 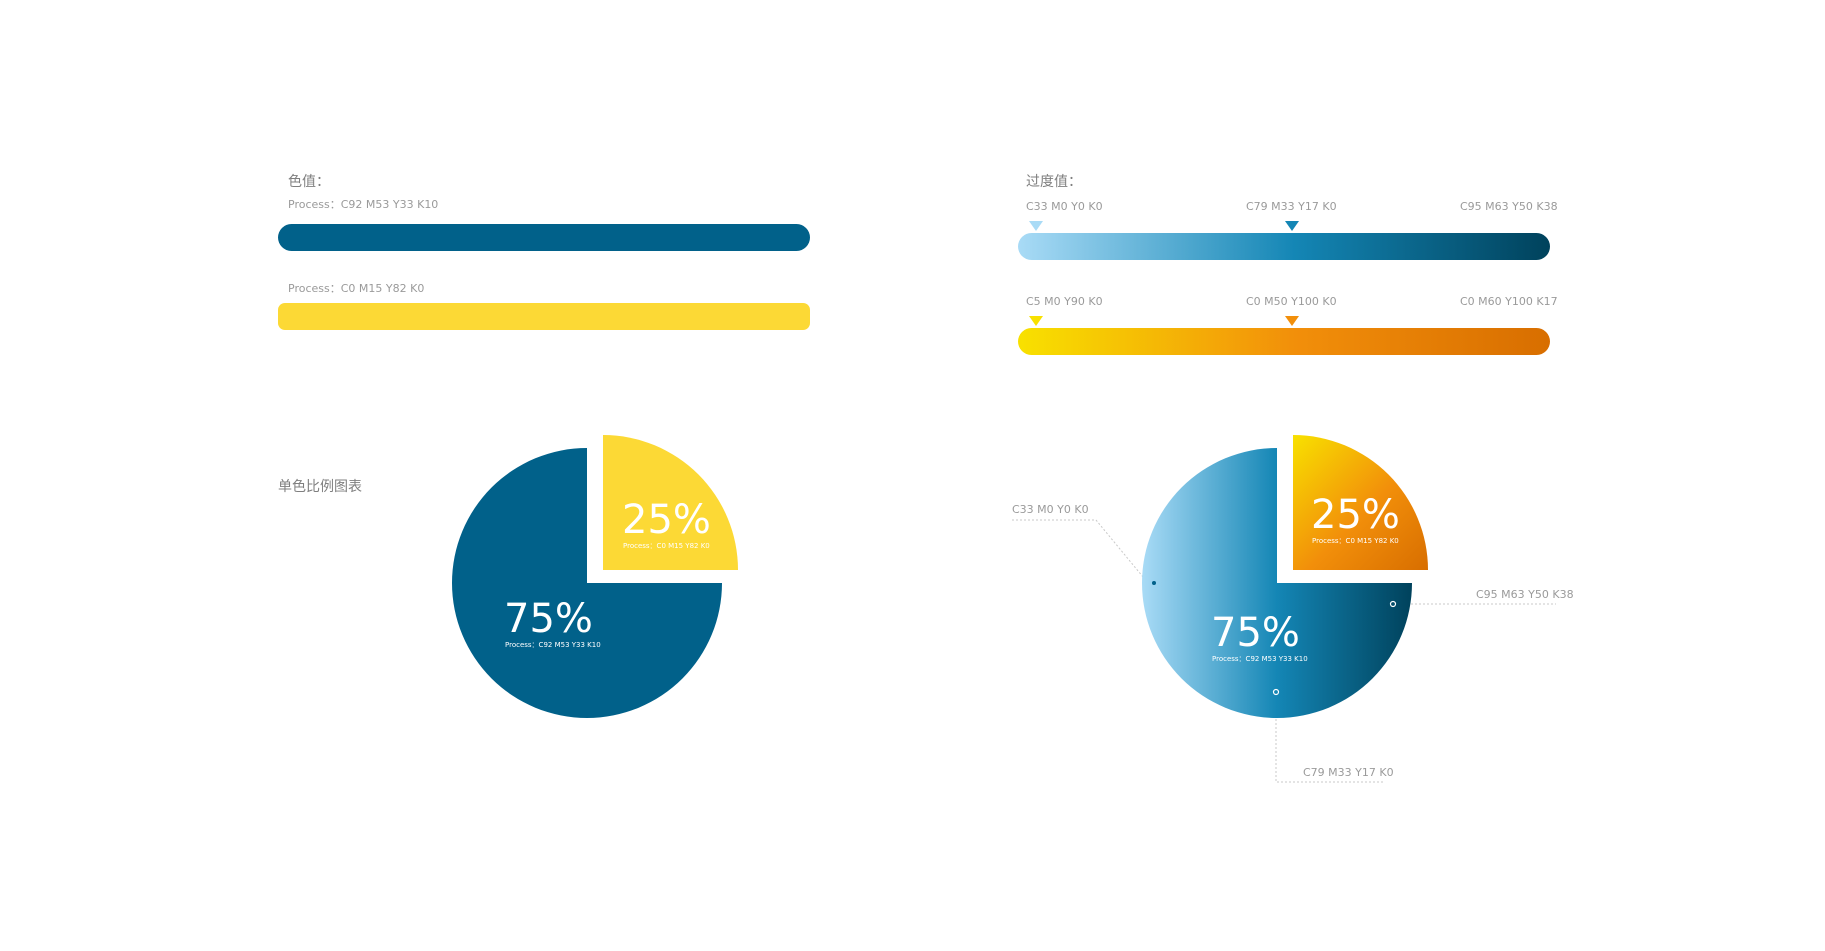 I want to click on annotation-point-bottom, so click(x=1276, y=692).